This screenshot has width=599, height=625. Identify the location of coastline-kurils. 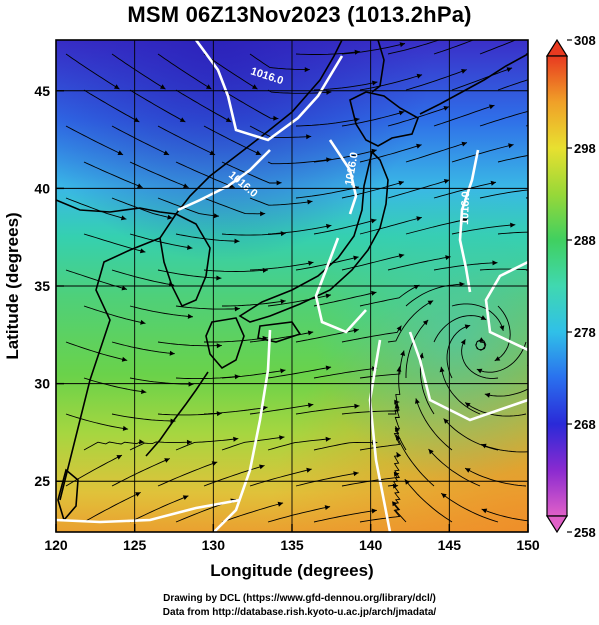
(473, 84).